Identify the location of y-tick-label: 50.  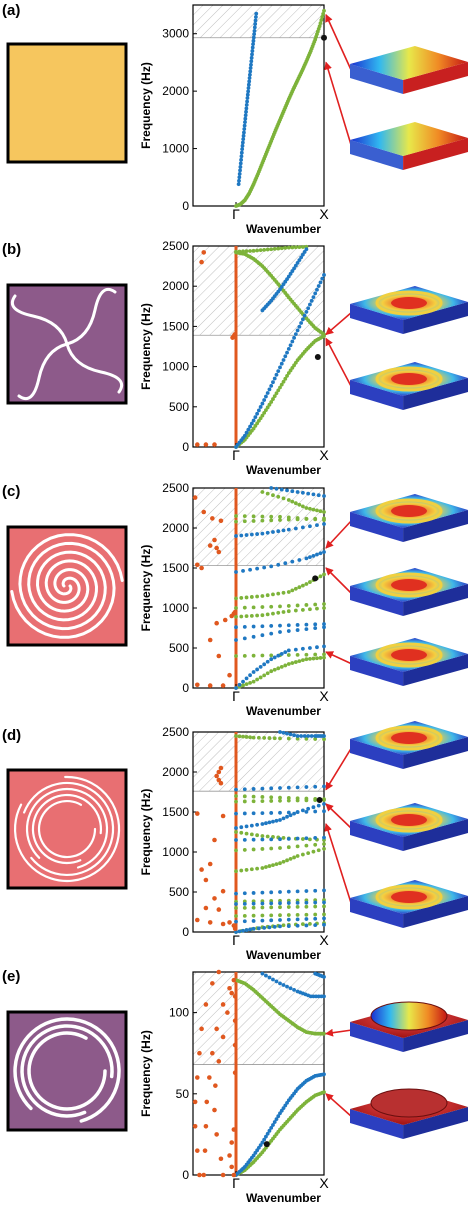
(183, 1094).